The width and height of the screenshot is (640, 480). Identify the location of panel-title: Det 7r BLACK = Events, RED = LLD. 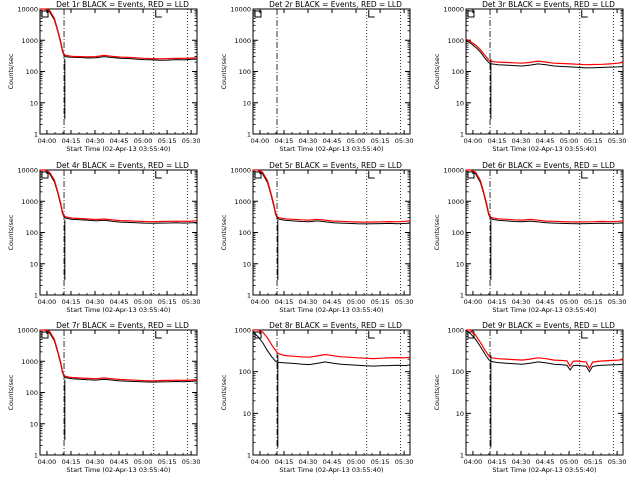
(122, 325).